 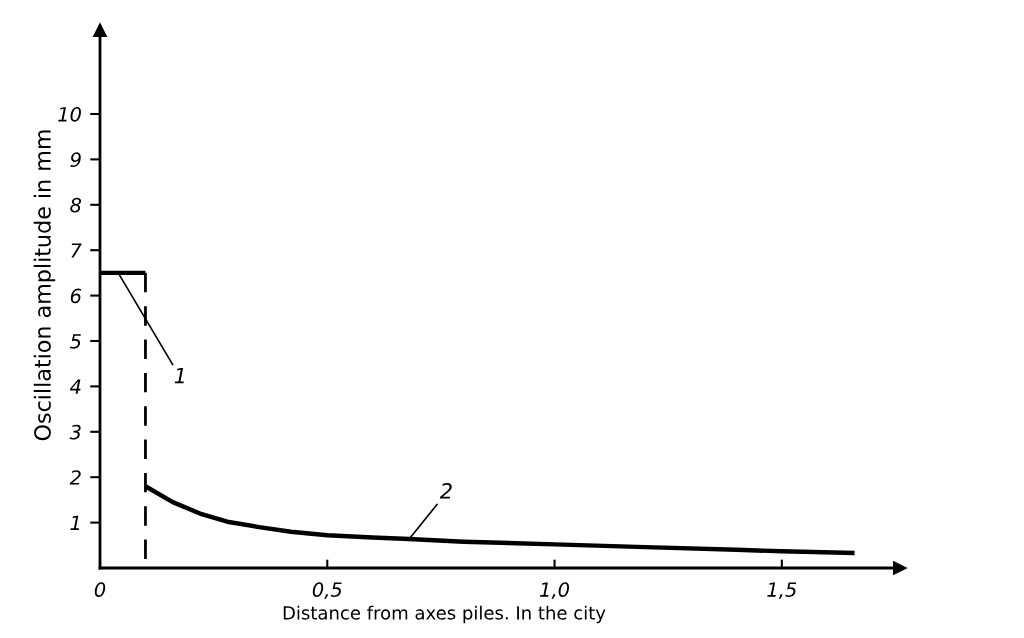 I want to click on x-tick-label: 0,5, so click(x=327, y=590).